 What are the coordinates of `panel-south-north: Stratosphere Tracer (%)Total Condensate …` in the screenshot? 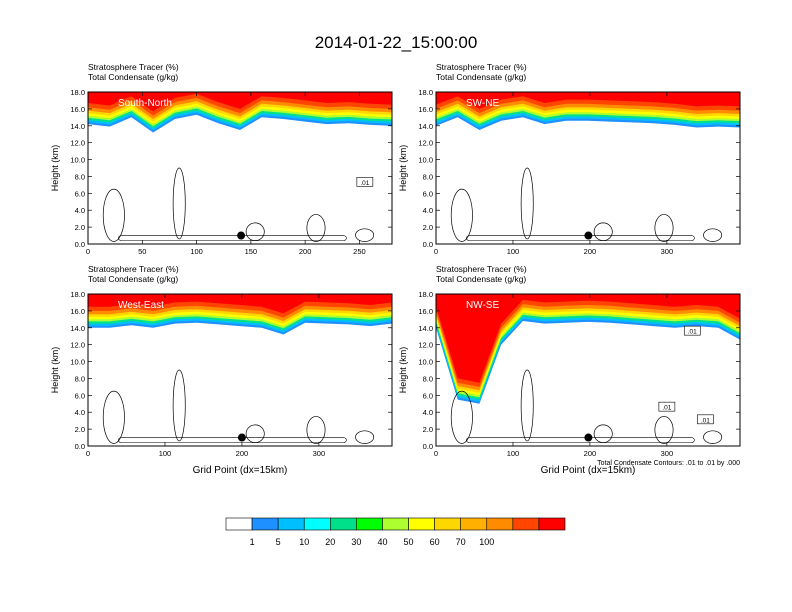 It's located at (221, 159).